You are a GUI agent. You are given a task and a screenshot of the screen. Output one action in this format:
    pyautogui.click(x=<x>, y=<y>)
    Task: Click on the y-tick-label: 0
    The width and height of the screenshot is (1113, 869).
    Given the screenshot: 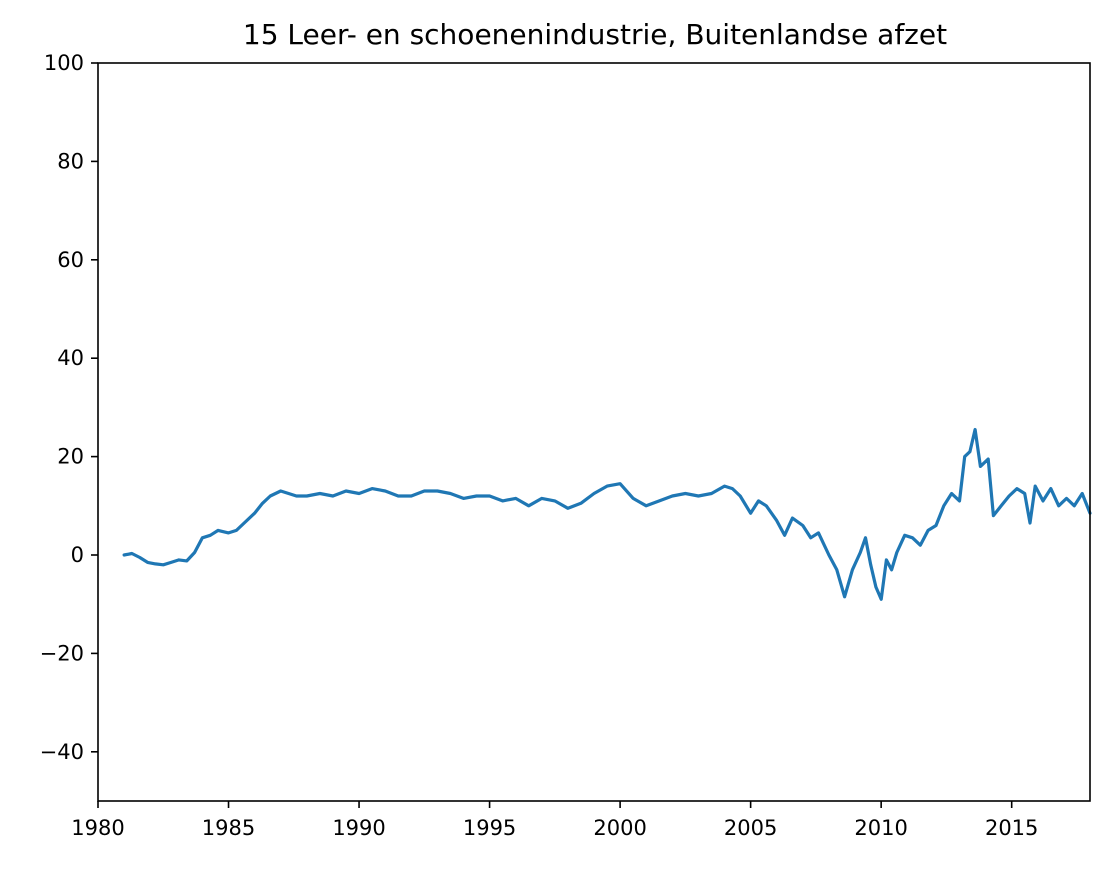 What is the action you would take?
    pyautogui.click(x=77, y=555)
    